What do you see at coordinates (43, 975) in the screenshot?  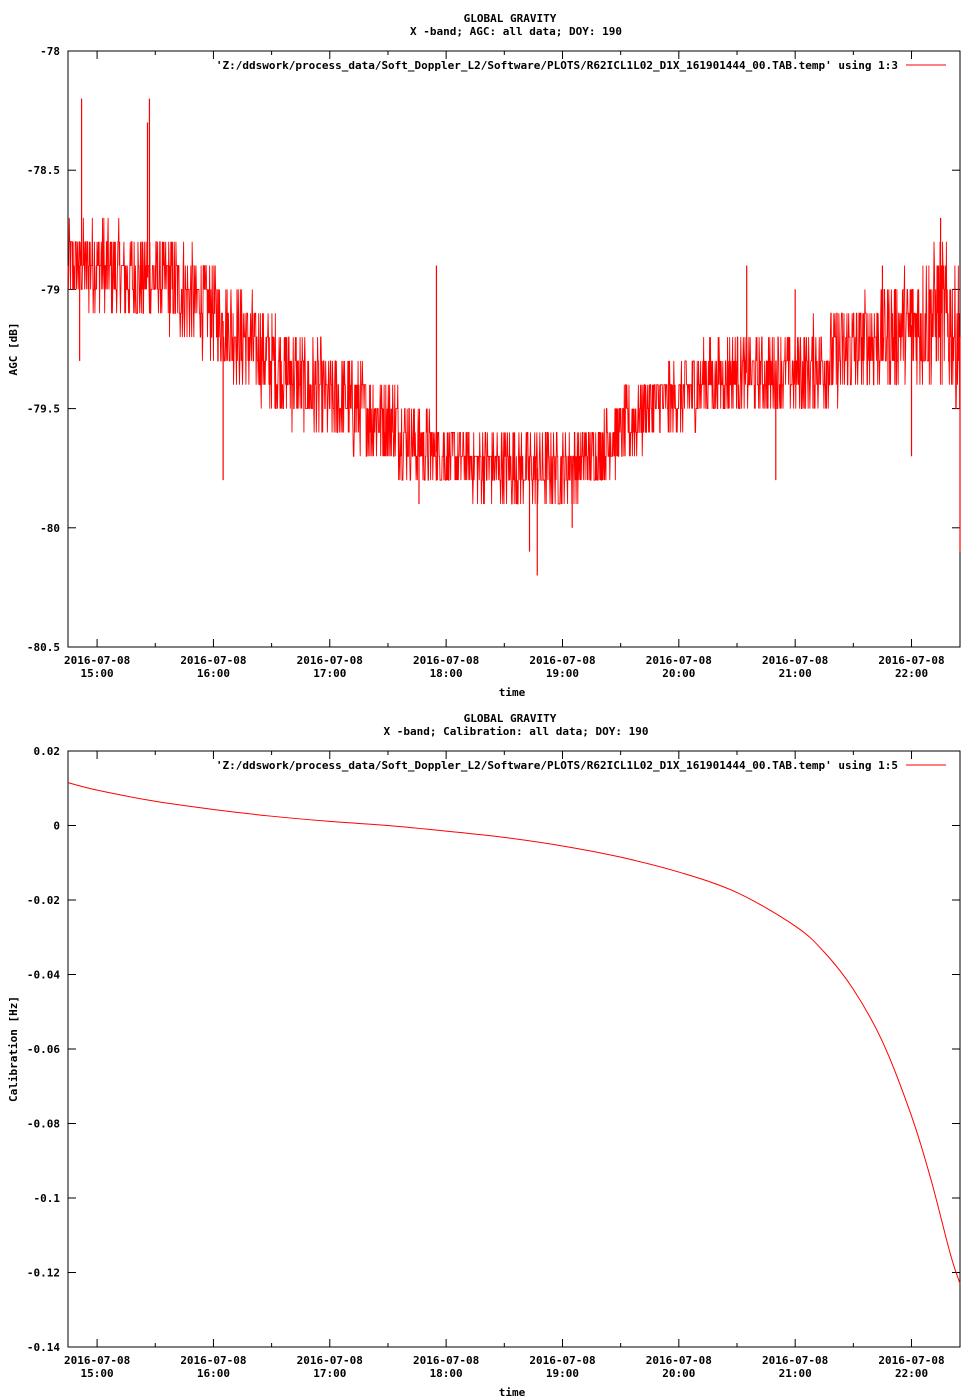 I see `y-tick-label: -0.04` at bounding box center [43, 975].